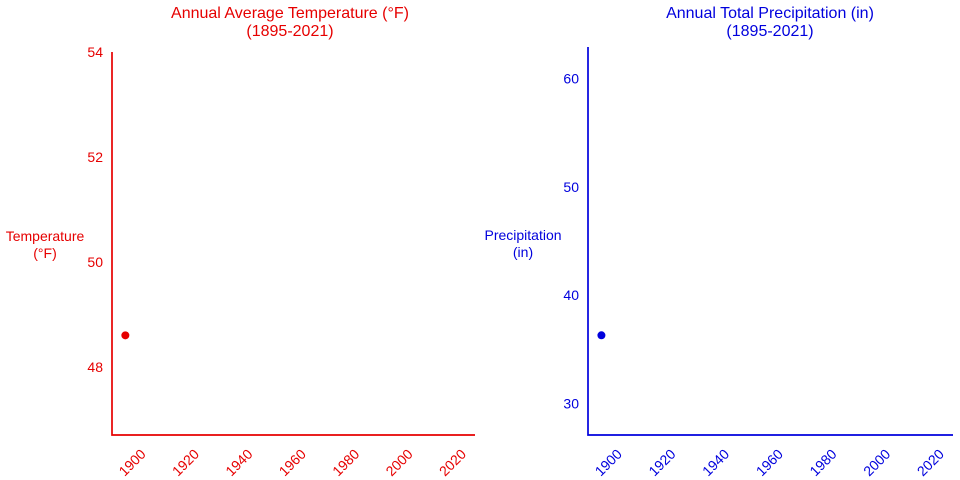 Image resolution: width=960 pixels, height=480 pixels. I want to click on chart1-x-tick-label: 1920, so click(185, 462).